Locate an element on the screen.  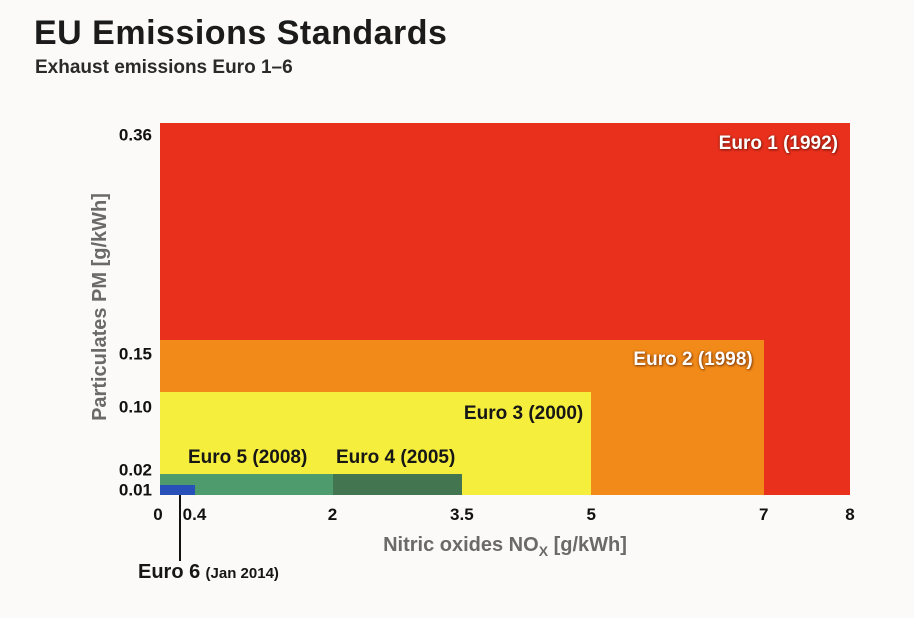
x-axis-title: Nitric oxides NOX [g/kWh] is located at coordinates (505, 546).